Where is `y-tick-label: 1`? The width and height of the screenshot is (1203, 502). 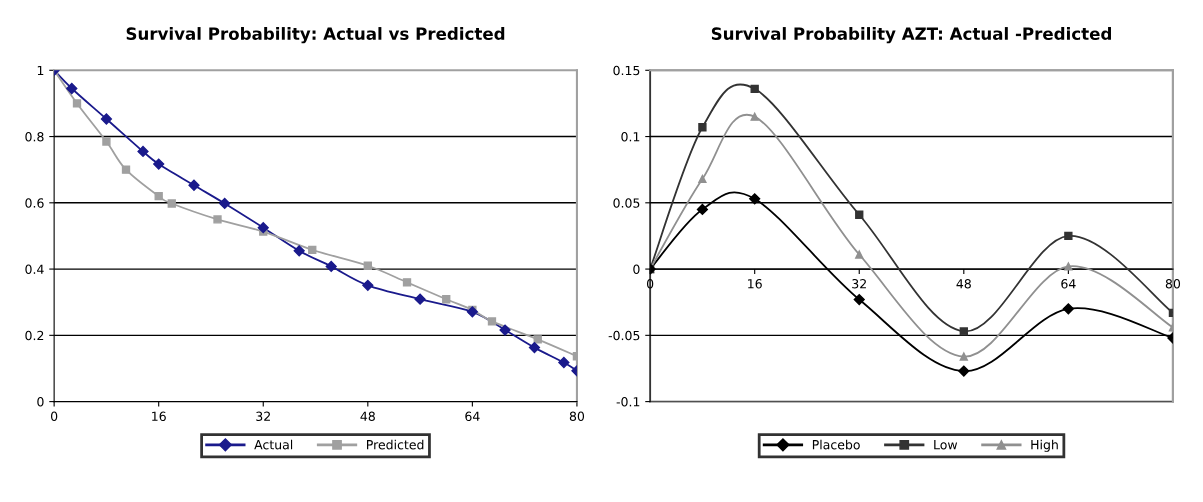 y-tick-label: 1 is located at coordinates (40, 70).